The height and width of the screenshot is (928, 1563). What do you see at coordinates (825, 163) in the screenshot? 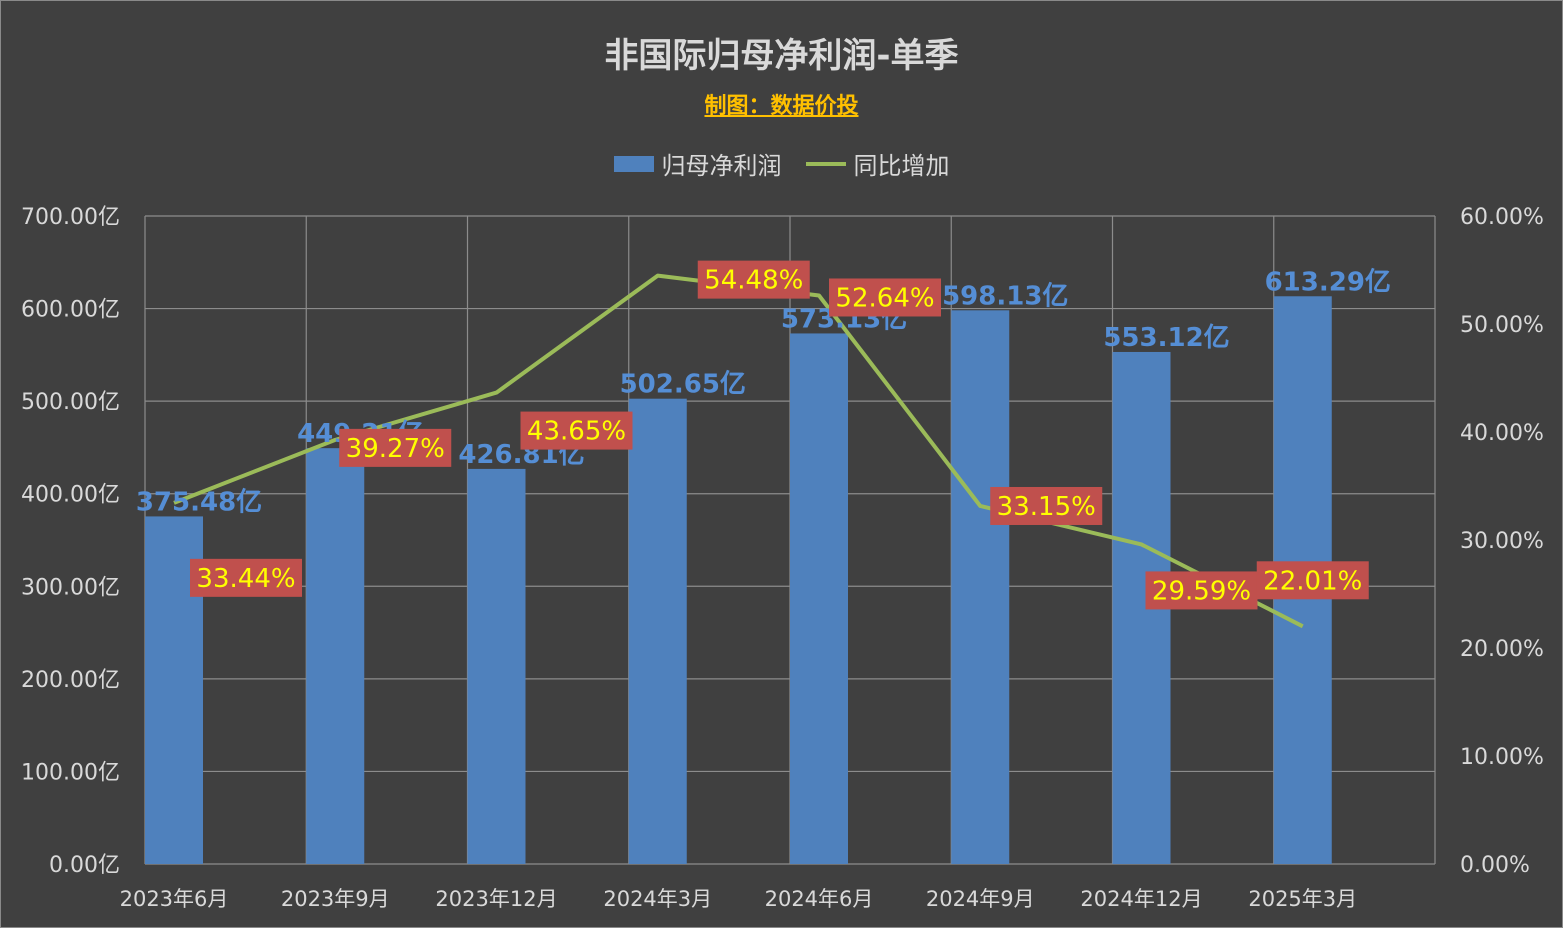
I see `legend-swatch-line` at bounding box center [825, 163].